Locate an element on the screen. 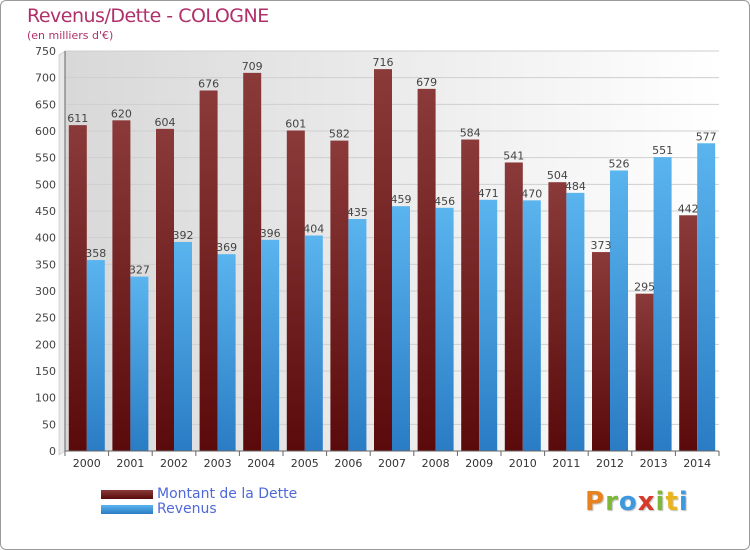  y-tick-label: 300 is located at coordinates (45, 291).